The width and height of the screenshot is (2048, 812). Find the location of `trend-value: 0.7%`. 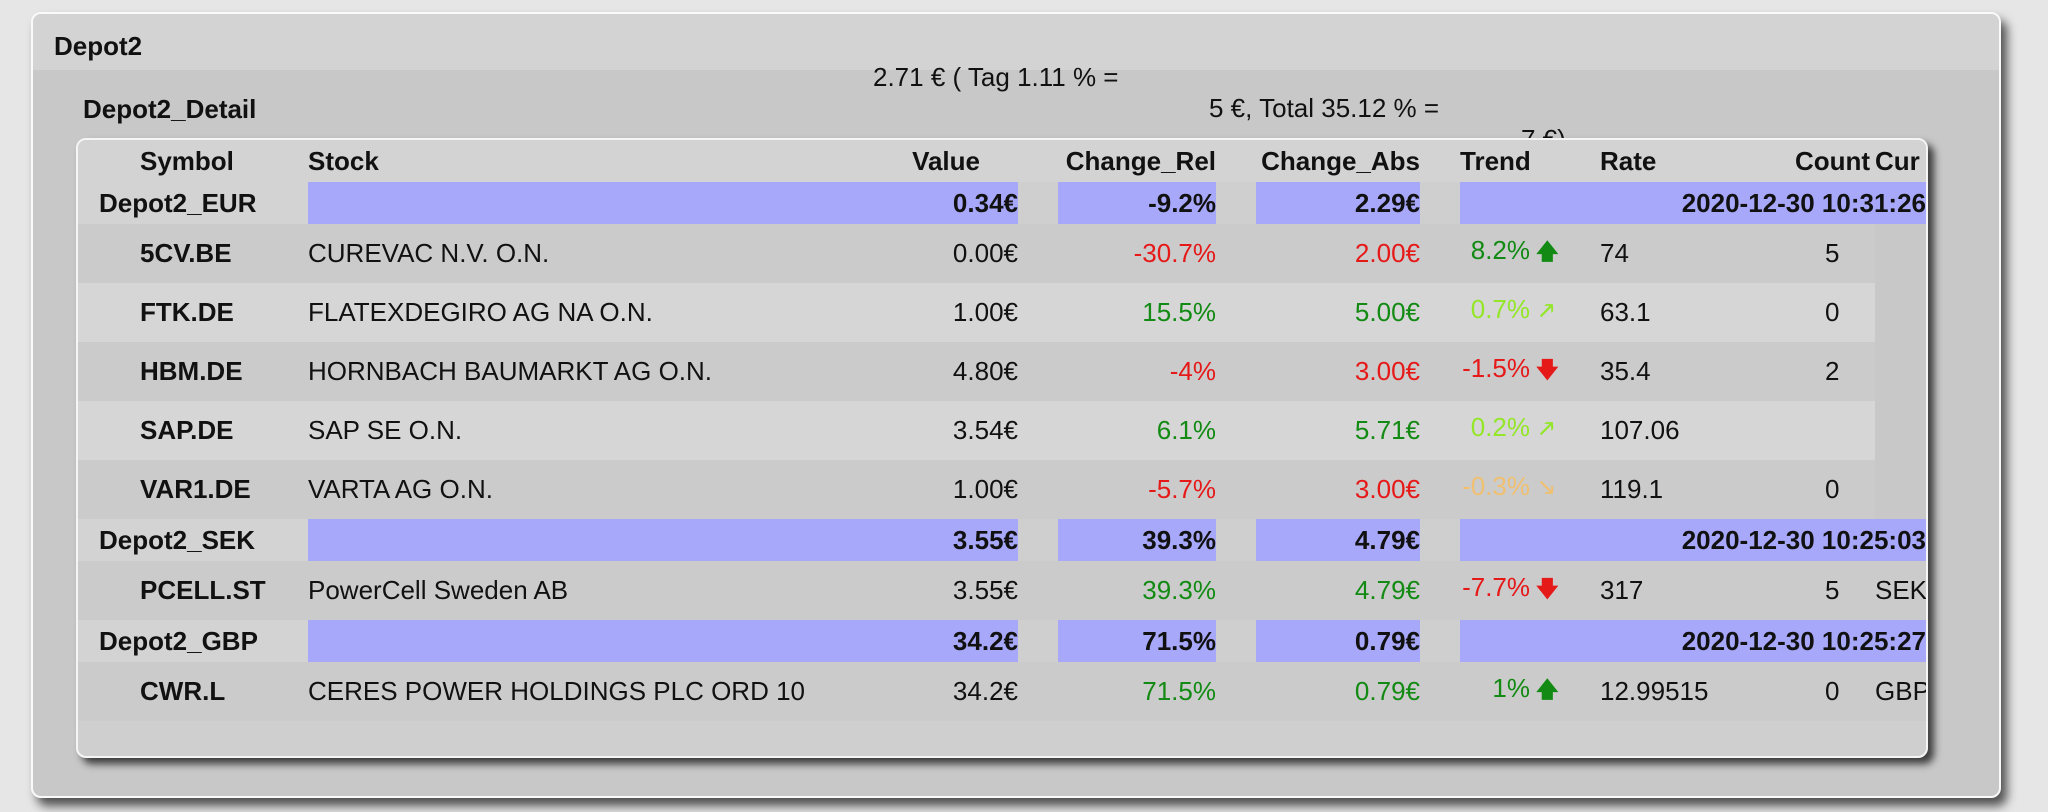

trend-value: 0.7% is located at coordinates (1500, 308).